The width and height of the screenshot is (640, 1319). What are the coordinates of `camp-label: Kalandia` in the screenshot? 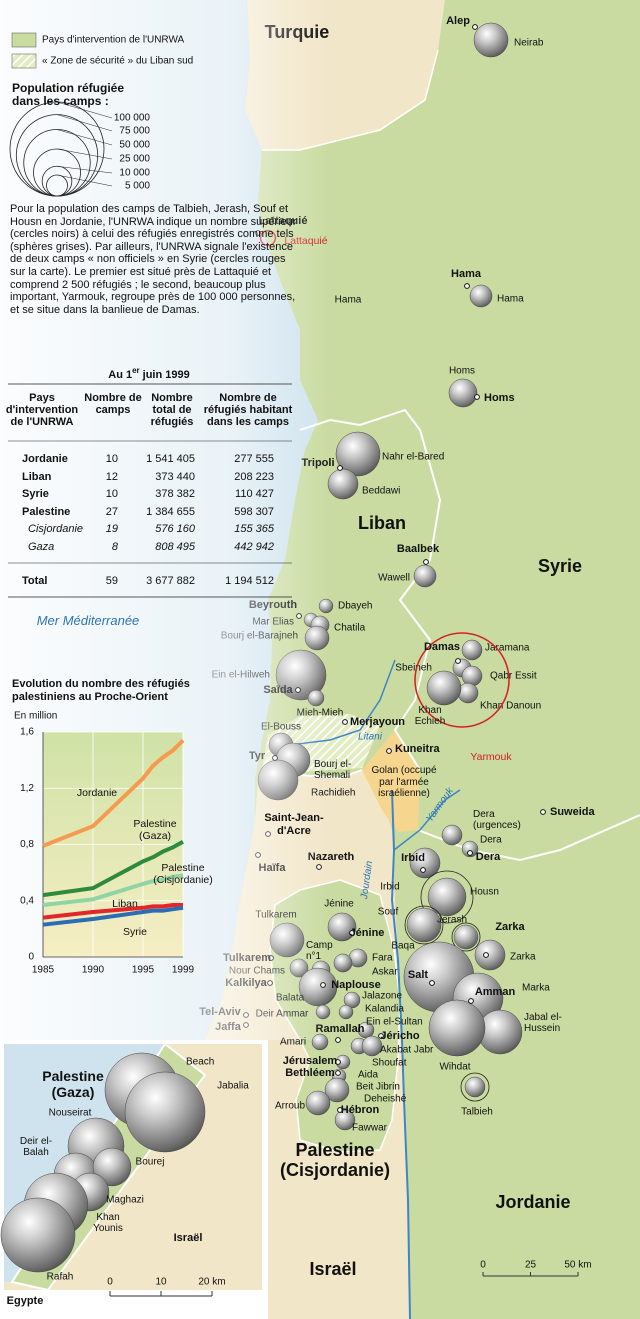 It's located at (384, 1009).